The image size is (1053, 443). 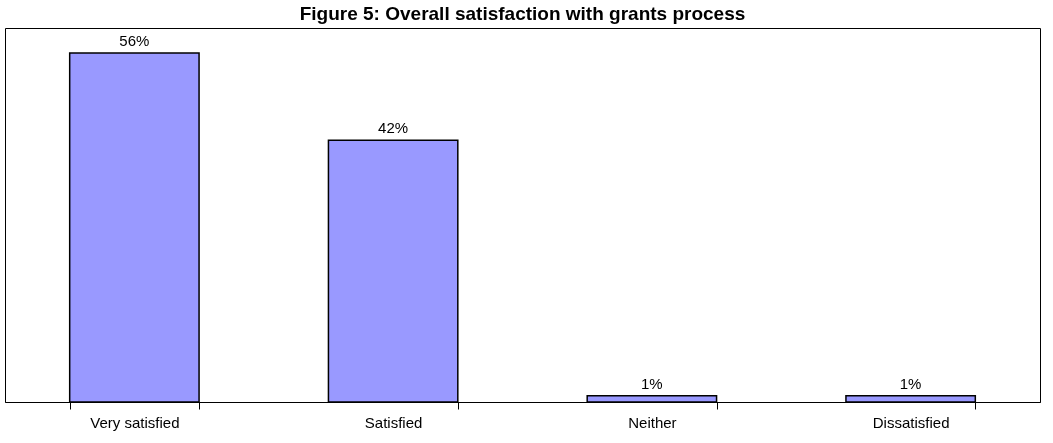 I want to click on x-tick-label: Satisfied, so click(x=393, y=422).